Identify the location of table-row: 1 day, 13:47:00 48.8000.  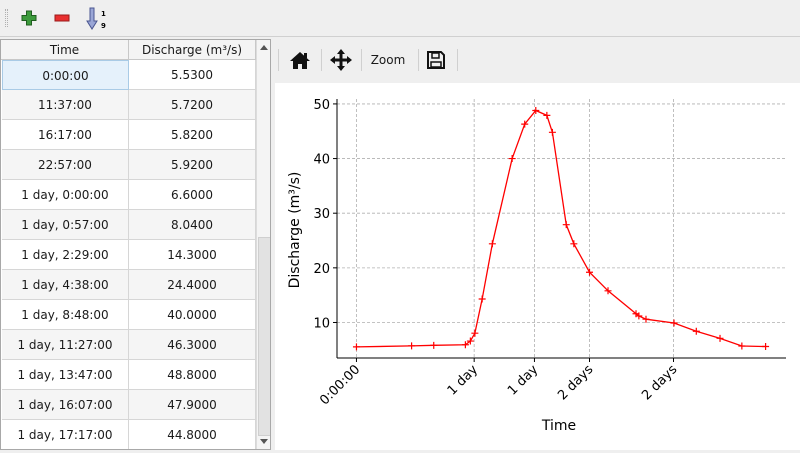
(129, 375).